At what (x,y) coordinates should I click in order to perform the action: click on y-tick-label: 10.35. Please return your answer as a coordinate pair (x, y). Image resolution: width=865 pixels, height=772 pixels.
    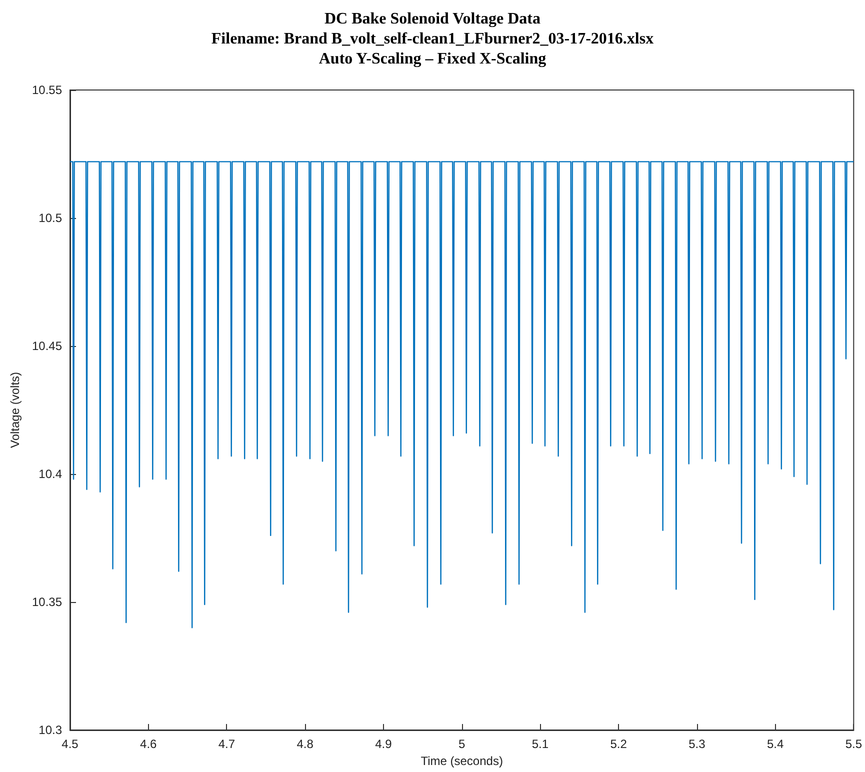
    Looking at the image, I should click on (47, 602).